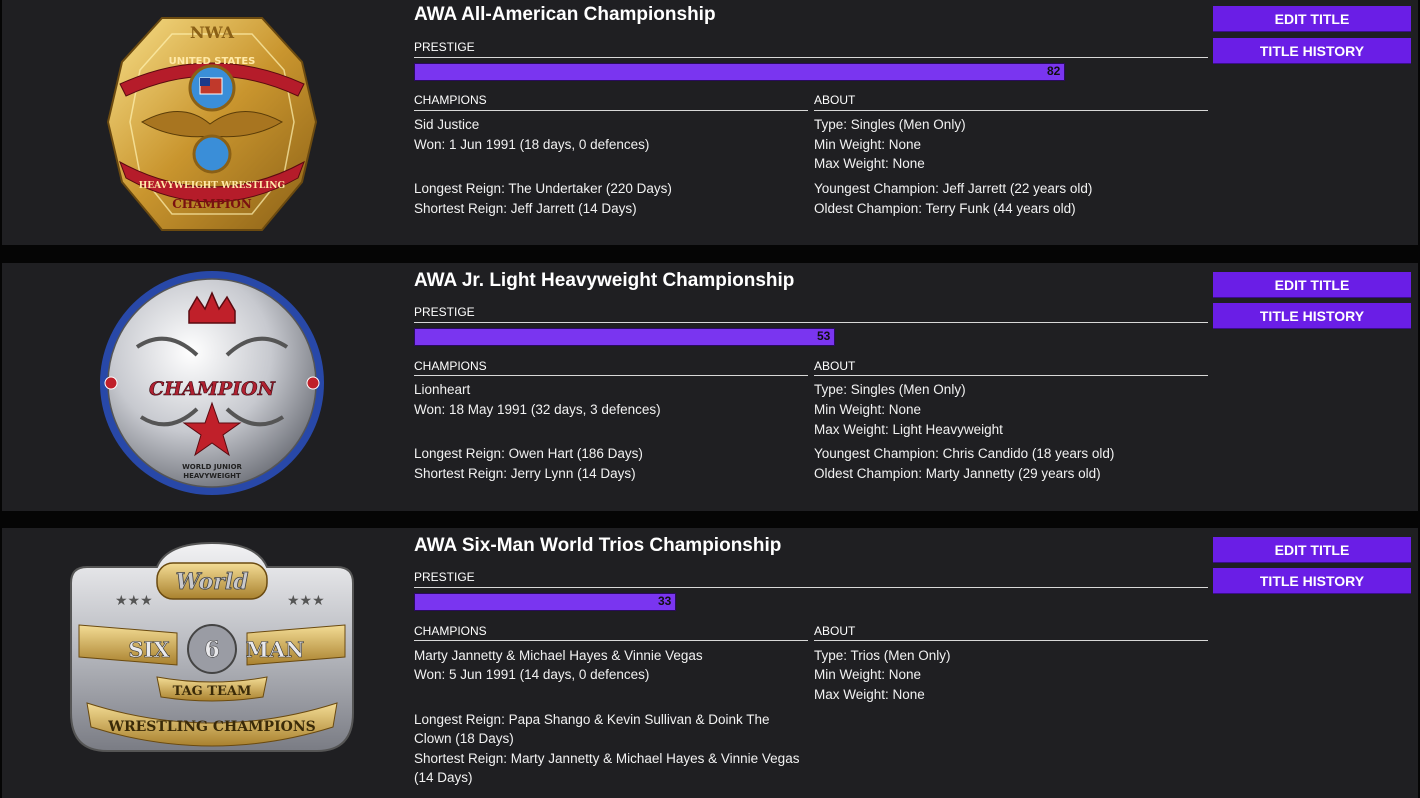 This screenshot has height=798, width=1420. I want to click on svg-text: NWA, so click(212, 32).